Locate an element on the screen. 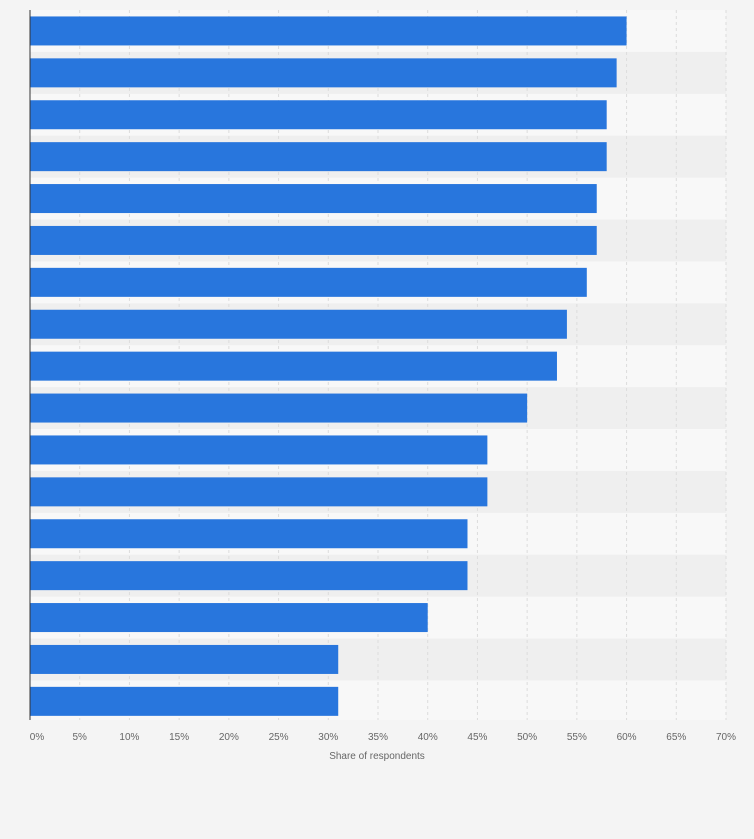 The width and height of the screenshot is (754, 839). x-tick-label: 55% is located at coordinates (577, 737).